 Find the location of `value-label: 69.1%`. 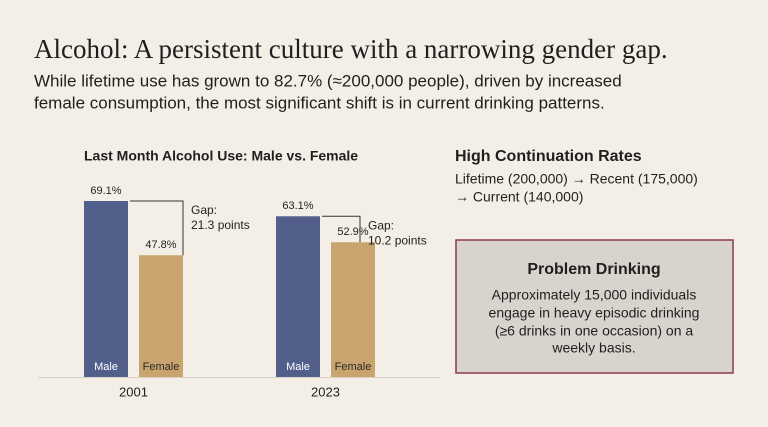

value-label: 69.1% is located at coordinates (105, 191).